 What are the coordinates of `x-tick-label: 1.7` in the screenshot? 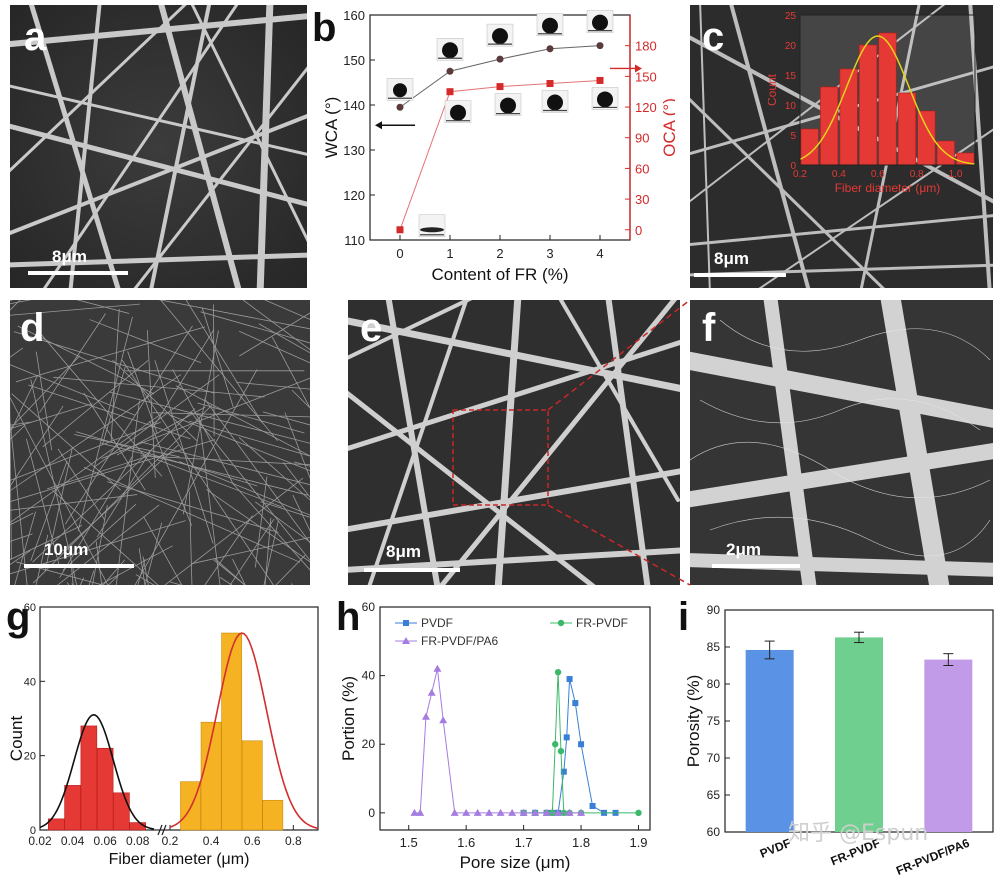 It's located at (524, 842).